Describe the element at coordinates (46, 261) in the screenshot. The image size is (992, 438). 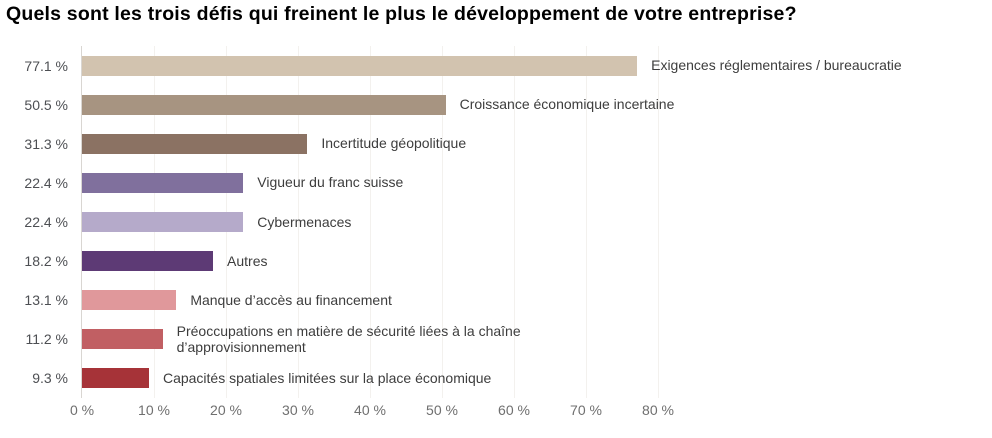
I see `value-label: 18.2 %` at that location.